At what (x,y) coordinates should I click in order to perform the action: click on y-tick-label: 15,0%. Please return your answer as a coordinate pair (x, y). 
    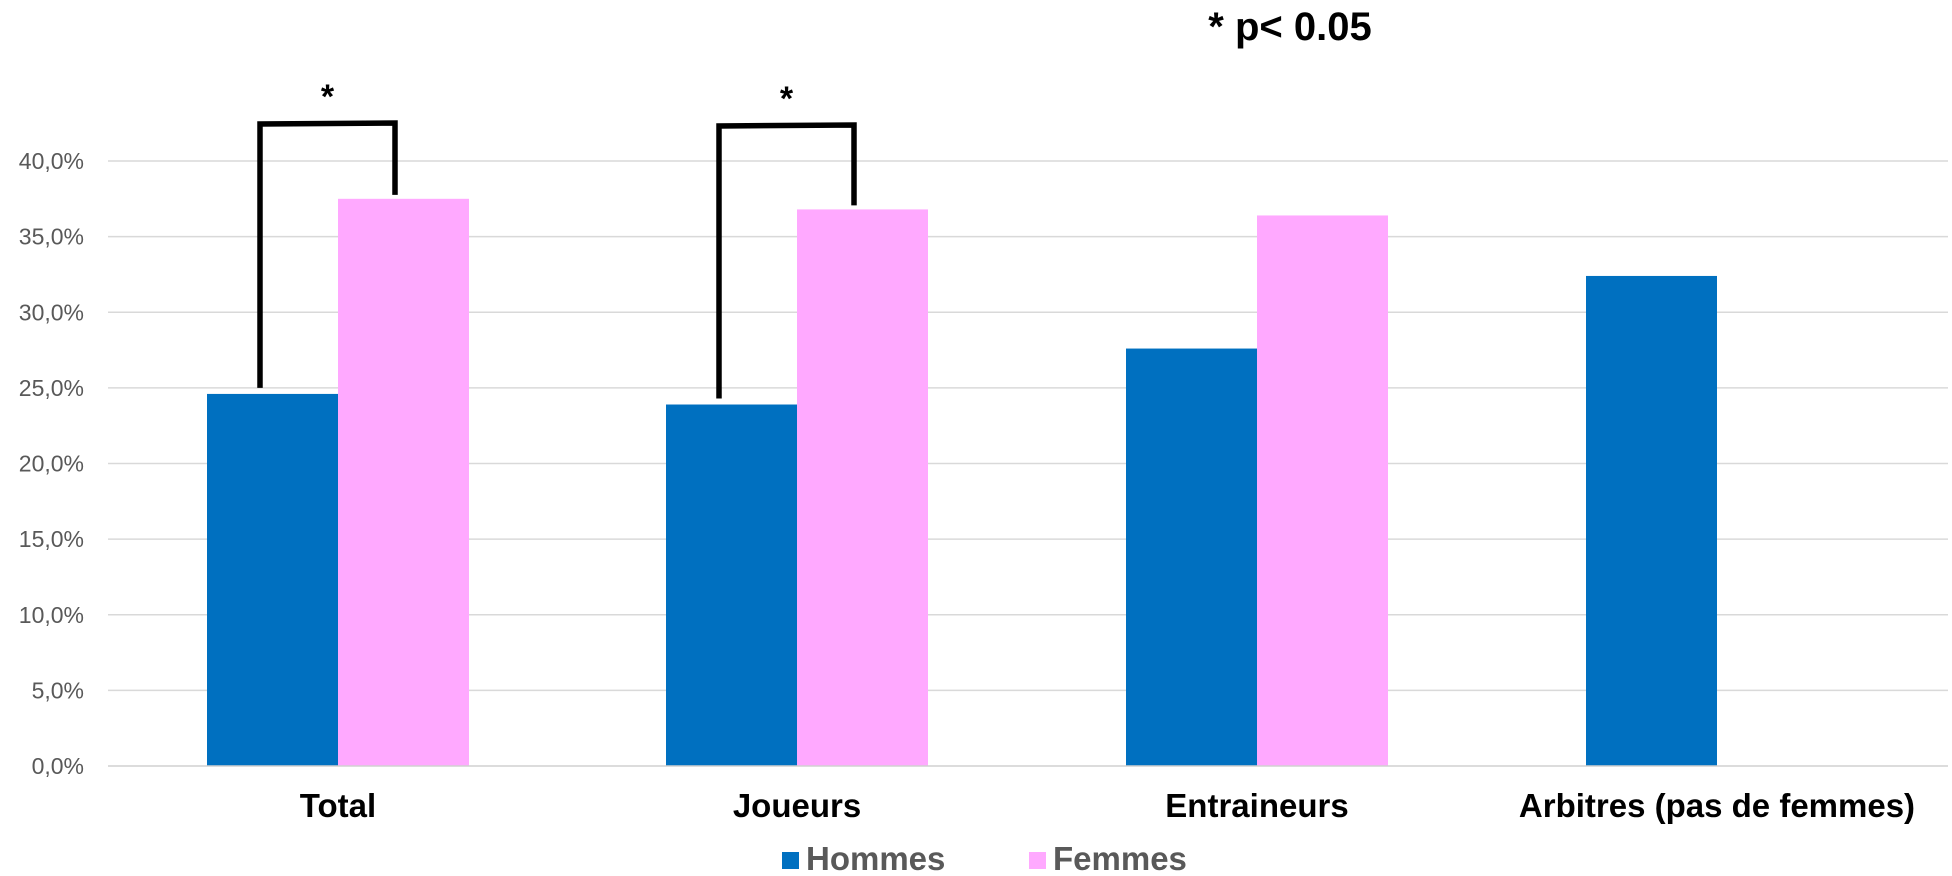
    Looking at the image, I should click on (51, 539).